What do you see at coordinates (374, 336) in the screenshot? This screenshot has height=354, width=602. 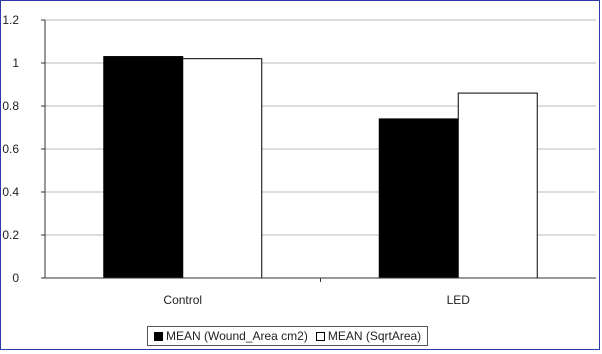 I see `legend-label-sqrt-area: MEAN (SqrtArea)` at bounding box center [374, 336].